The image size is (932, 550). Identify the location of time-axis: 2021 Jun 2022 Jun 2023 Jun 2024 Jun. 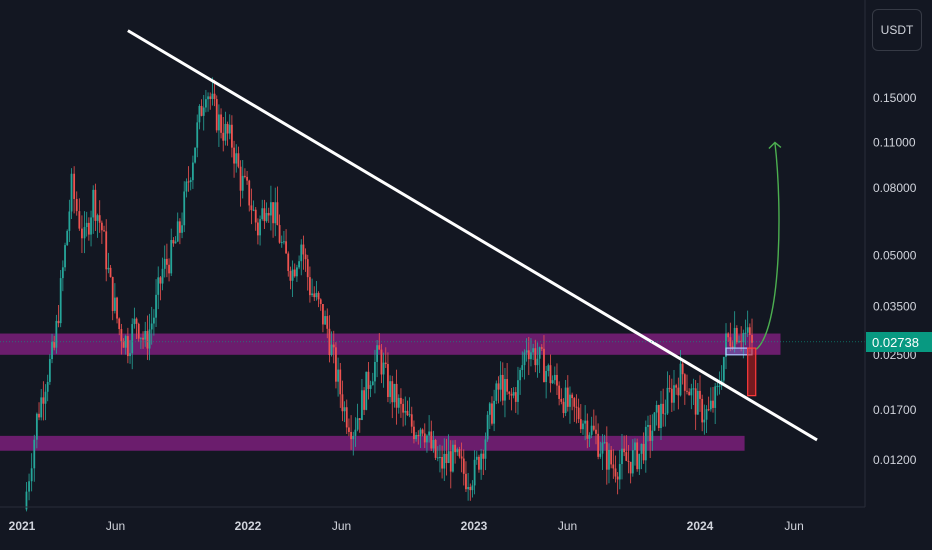
(406, 526).